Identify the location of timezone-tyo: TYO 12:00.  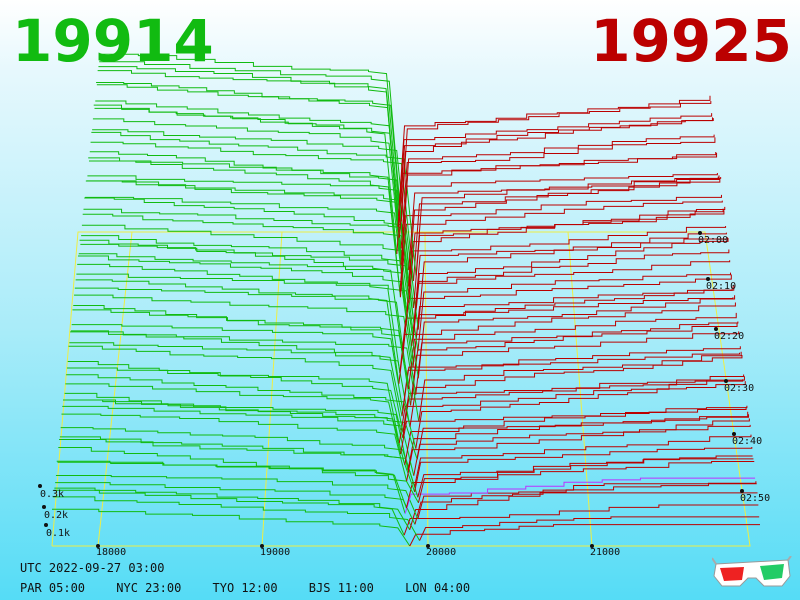
(245, 588).